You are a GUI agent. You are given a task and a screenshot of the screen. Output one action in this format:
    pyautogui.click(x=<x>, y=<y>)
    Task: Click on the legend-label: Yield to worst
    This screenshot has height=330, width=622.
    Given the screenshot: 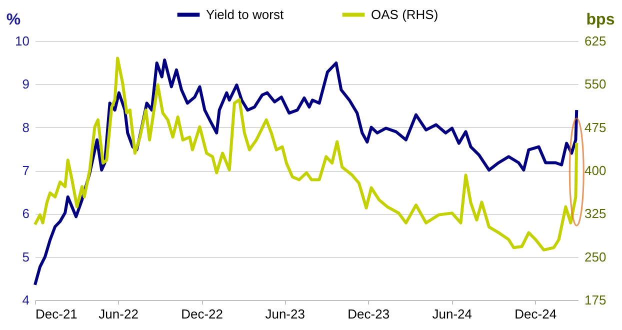 What is the action you would take?
    pyautogui.click(x=245, y=14)
    